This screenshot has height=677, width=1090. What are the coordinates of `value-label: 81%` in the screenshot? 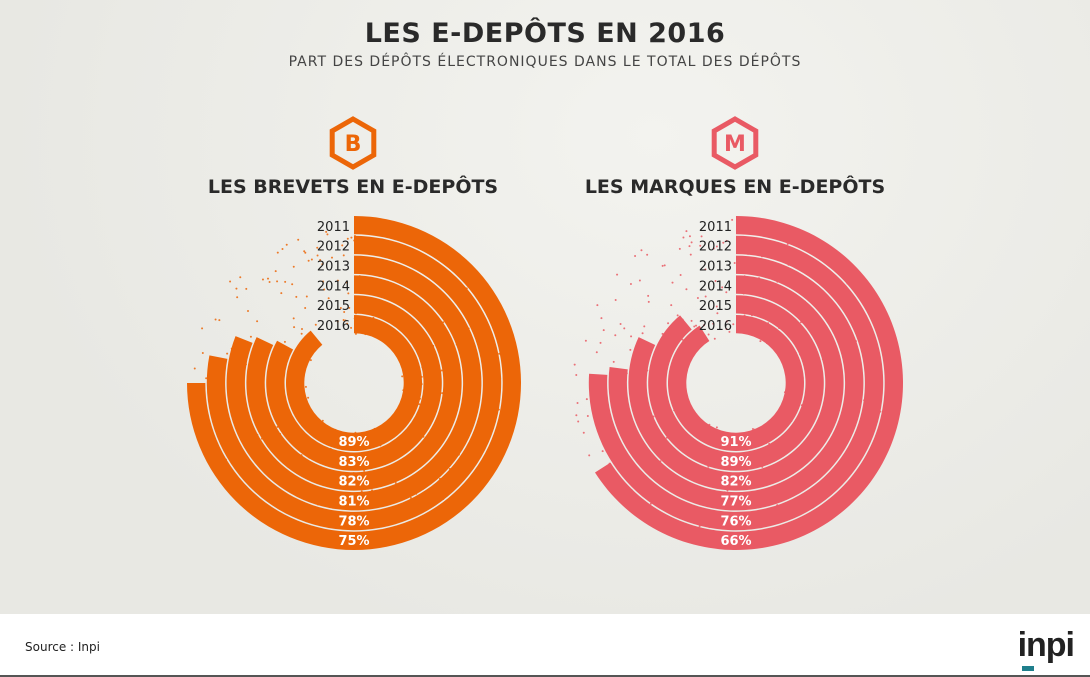 It's located at (353, 502).